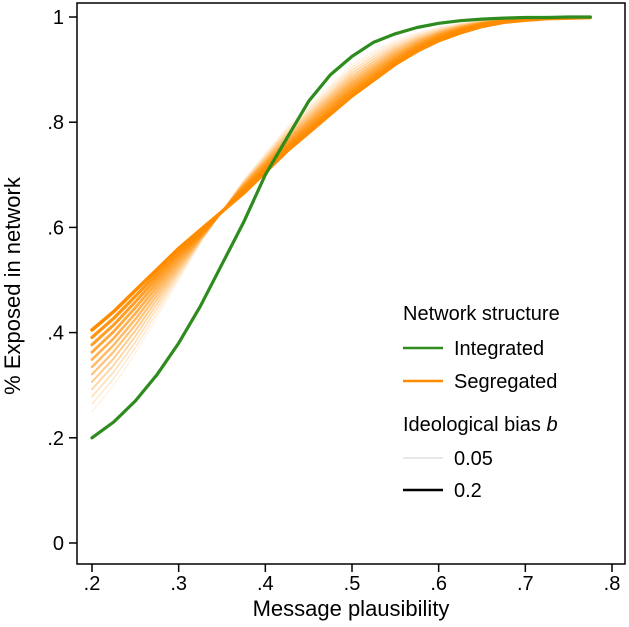 The image size is (629, 627). I want to click on legend-integrated-label: Integrated, so click(499, 349).